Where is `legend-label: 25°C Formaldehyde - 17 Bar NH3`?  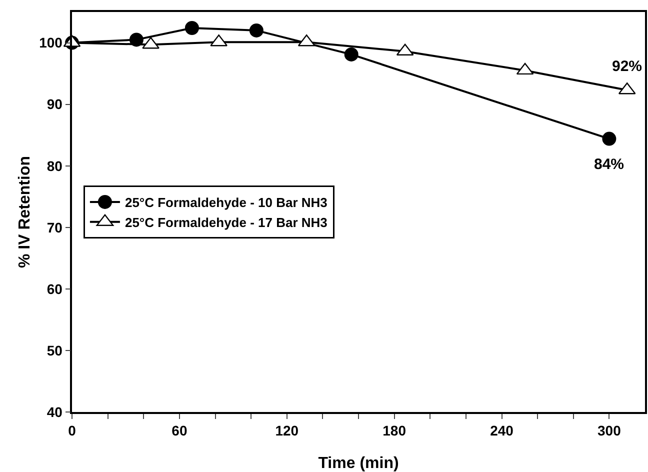
legend-label: 25°C Formaldehyde - 17 Bar NH3 is located at coordinates (226, 222).